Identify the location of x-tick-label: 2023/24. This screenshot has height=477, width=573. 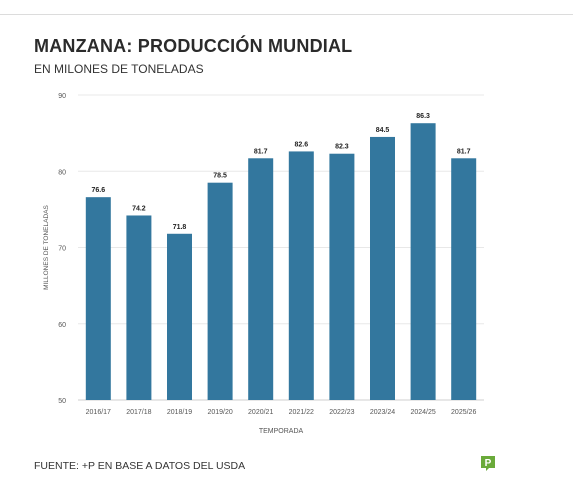
(382, 412).